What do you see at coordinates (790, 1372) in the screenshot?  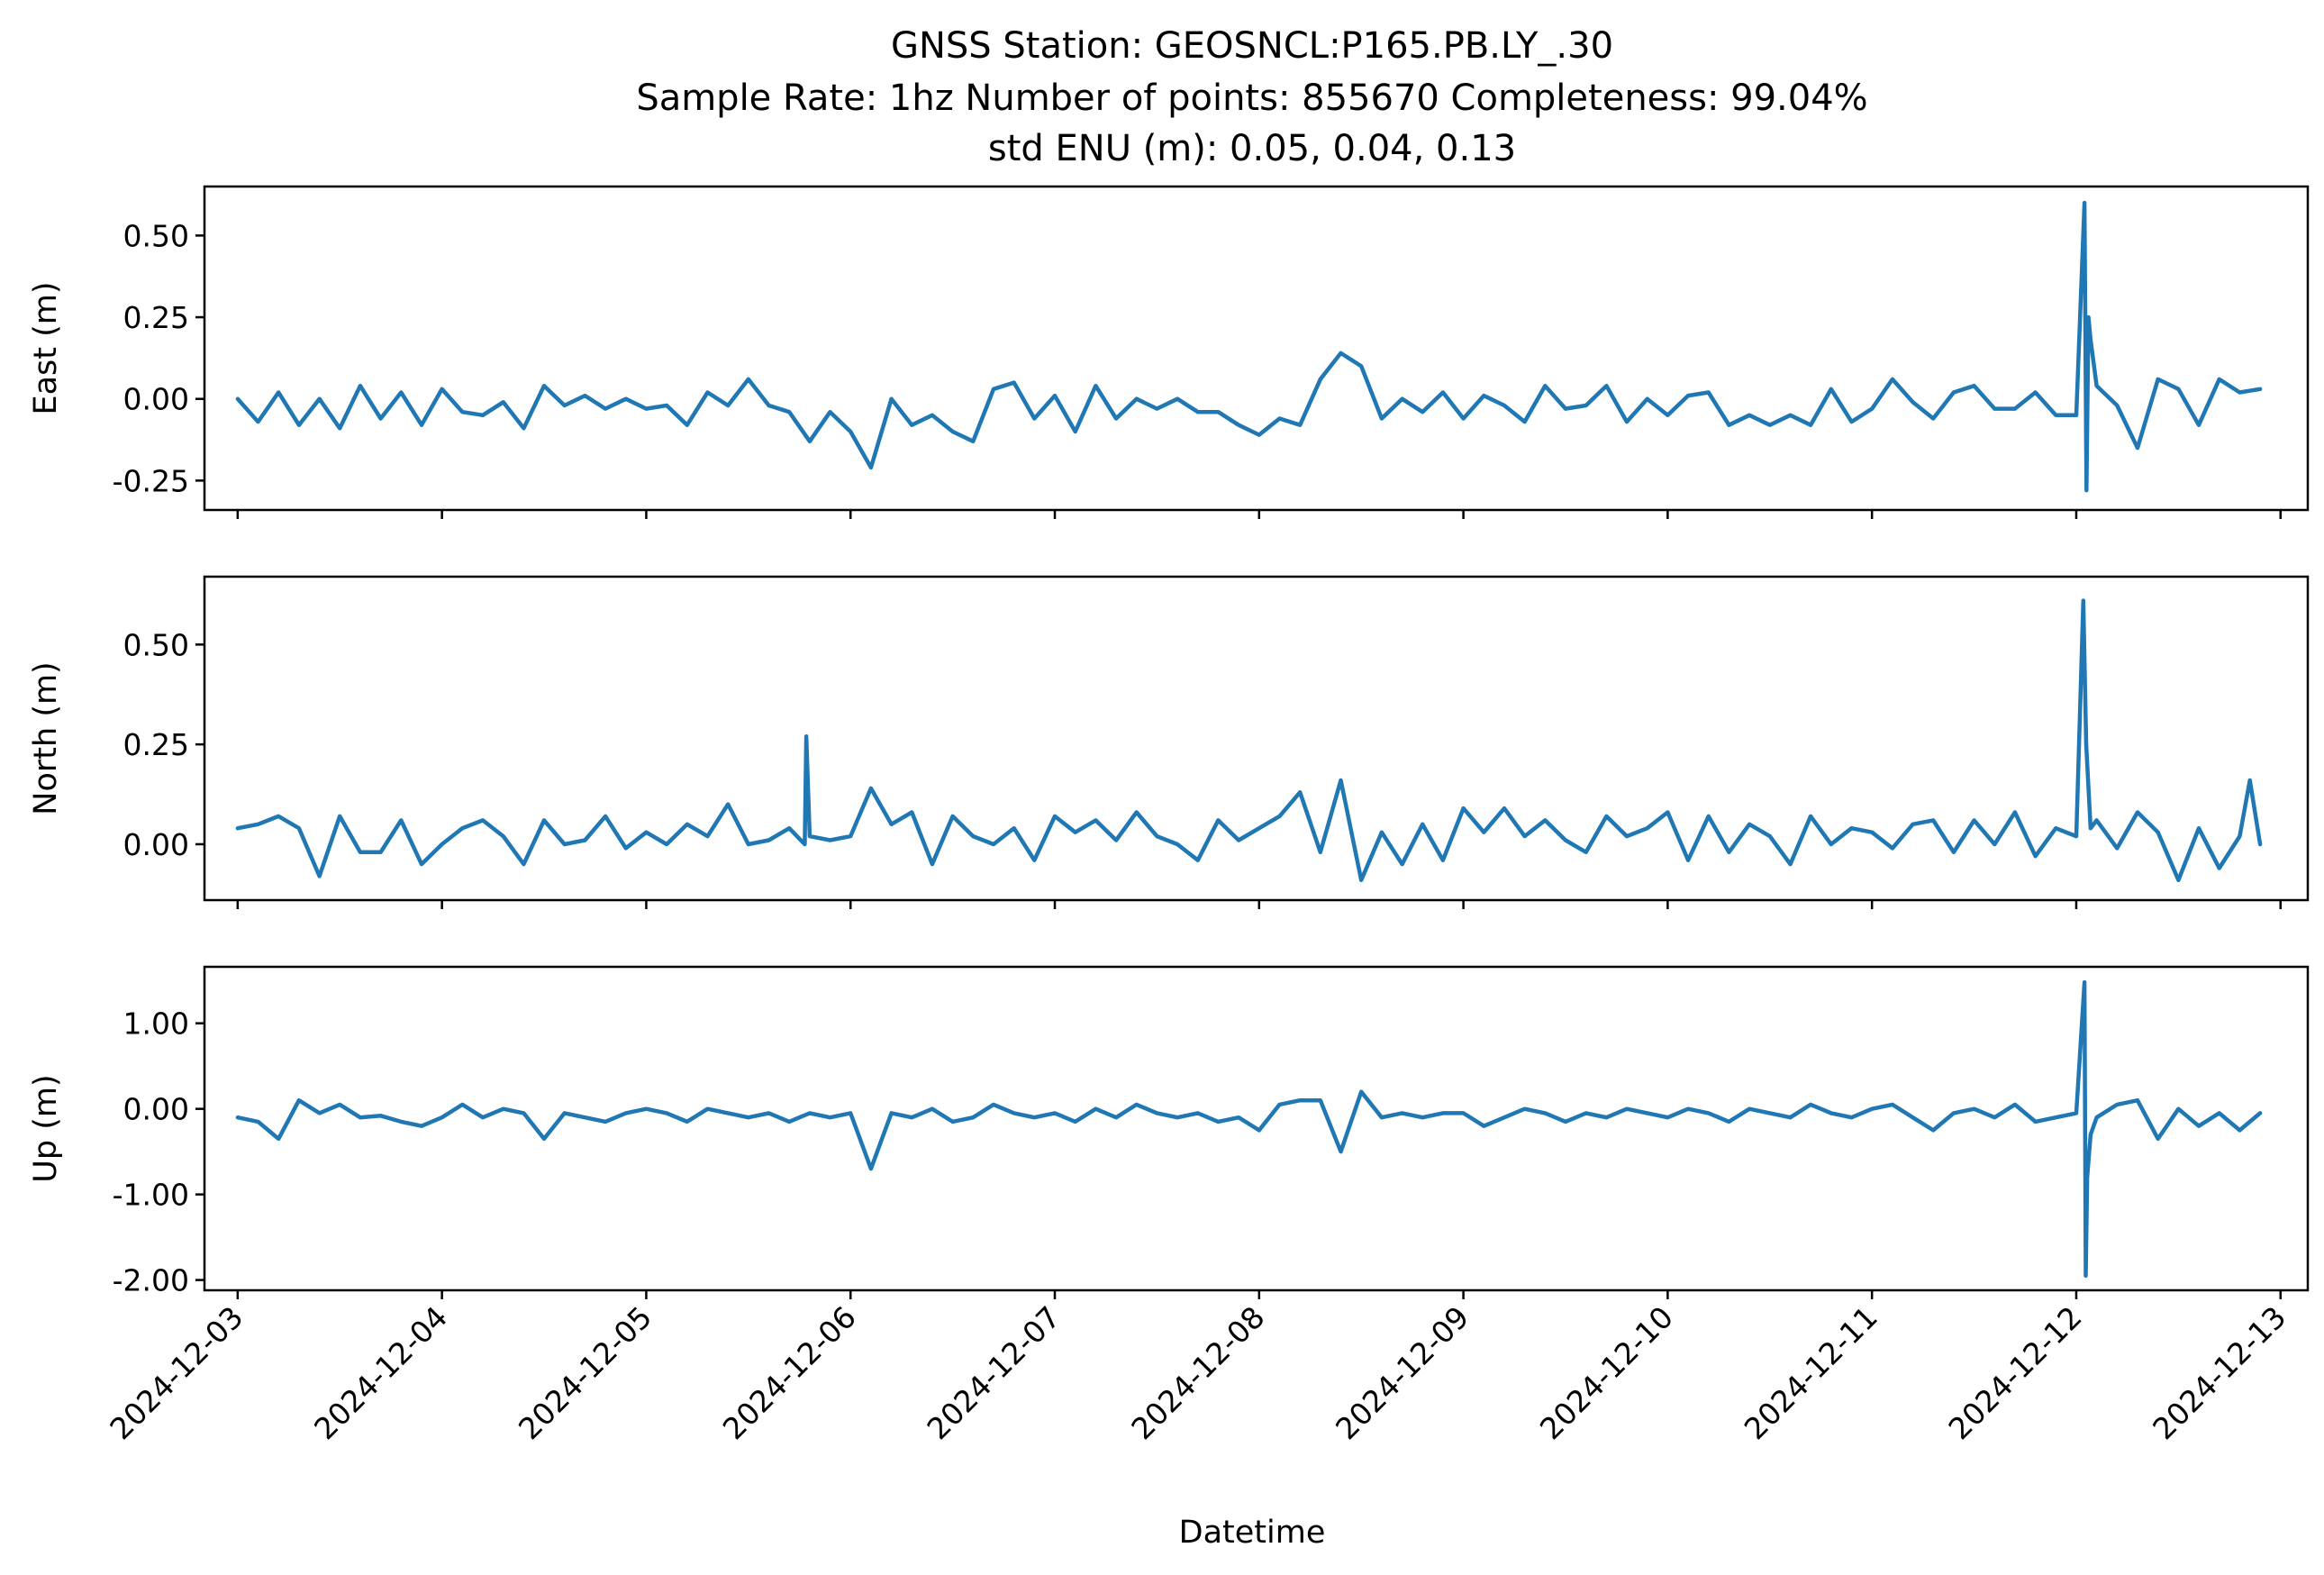 I see `x-tick-label: 2024-12-06` at bounding box center [790, 1372].